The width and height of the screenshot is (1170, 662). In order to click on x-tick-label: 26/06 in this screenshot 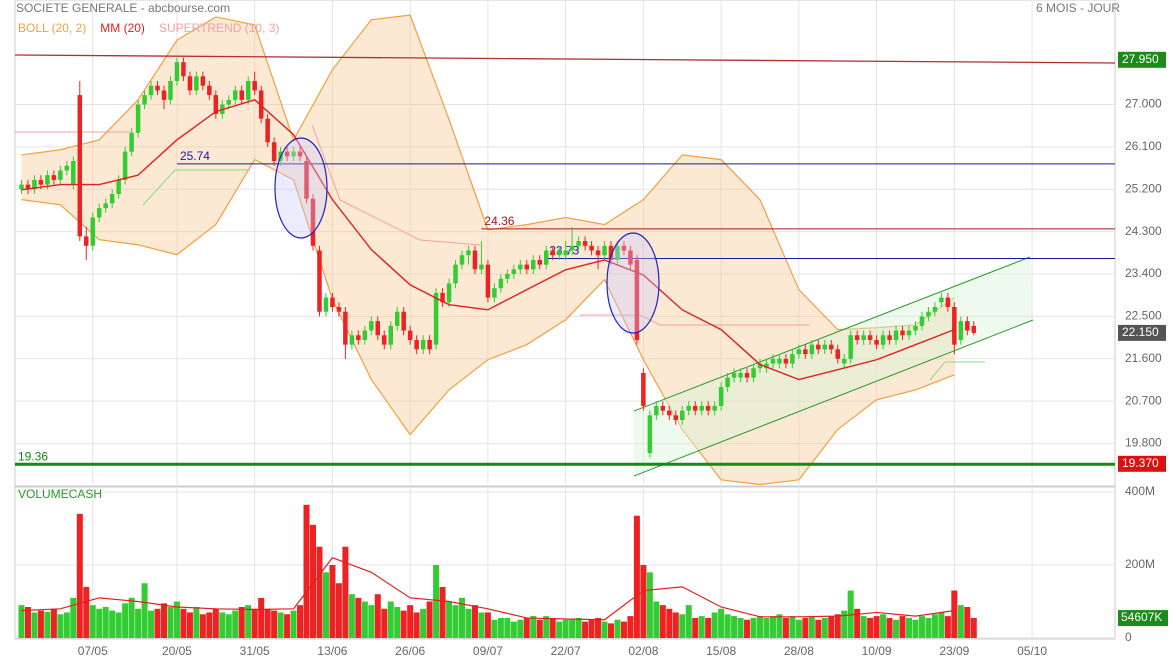, I will do `click(410, 651)`.